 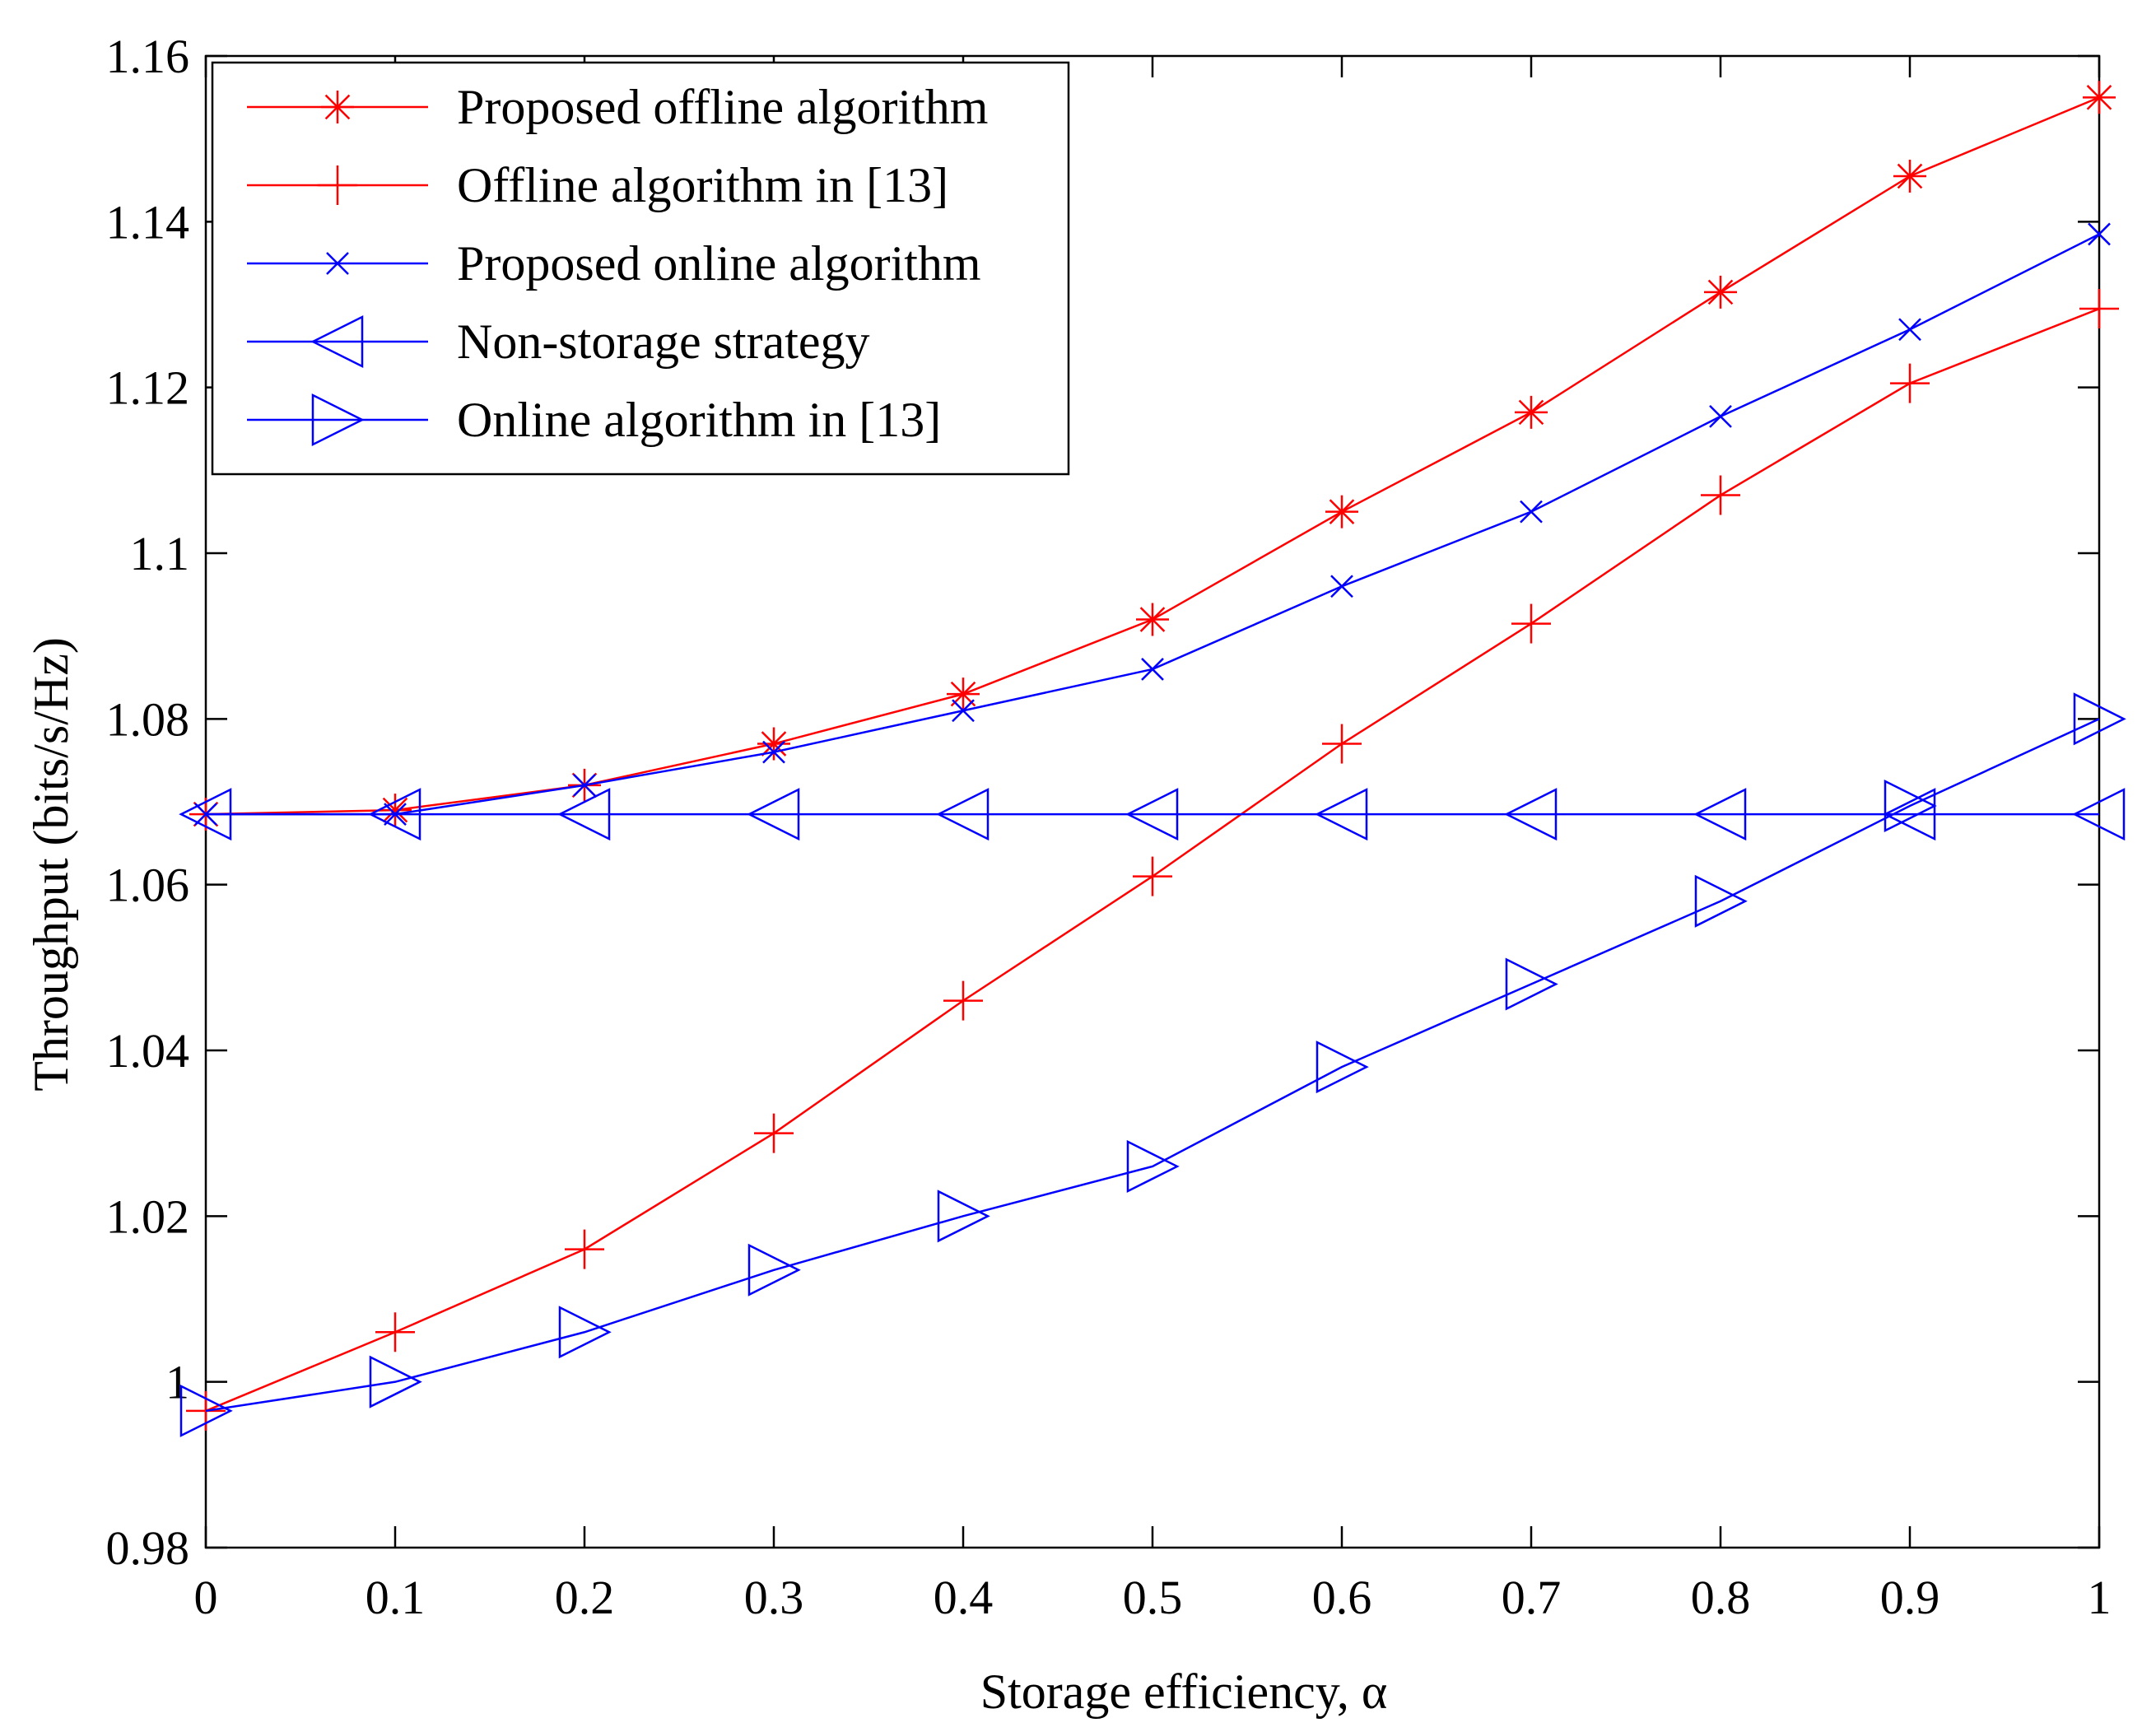 What do you see at coordinates (699, 420) in the screenshot?
I see `legend-label: Online algorithm in [13]` at bounding box center [699, 420].